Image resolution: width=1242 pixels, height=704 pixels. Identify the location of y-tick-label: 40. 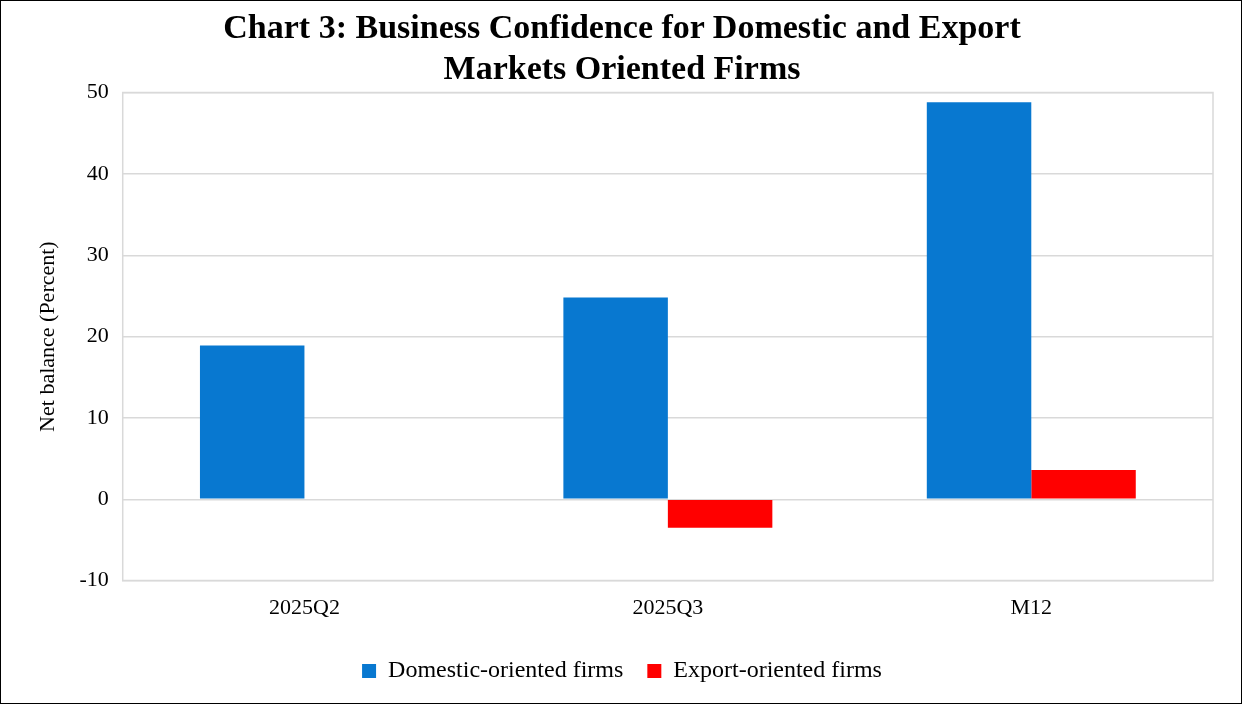
(97, 172).